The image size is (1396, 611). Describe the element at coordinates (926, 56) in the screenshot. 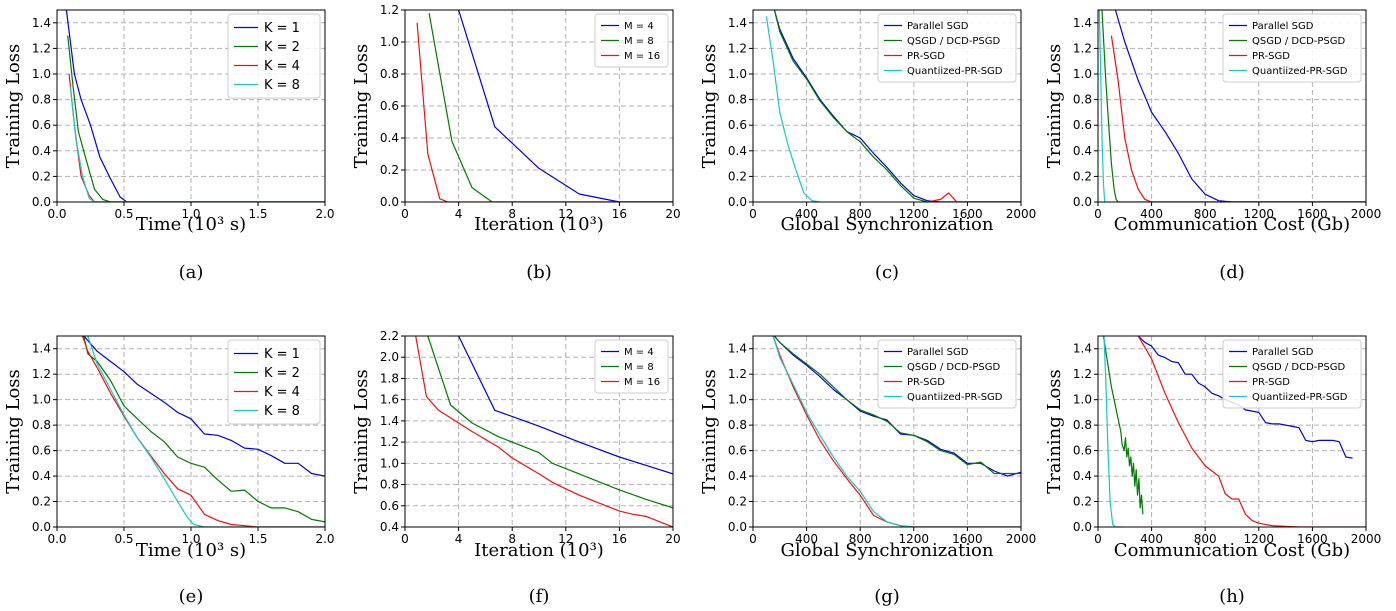

I see `legend-label: PR-SGD` at that location.